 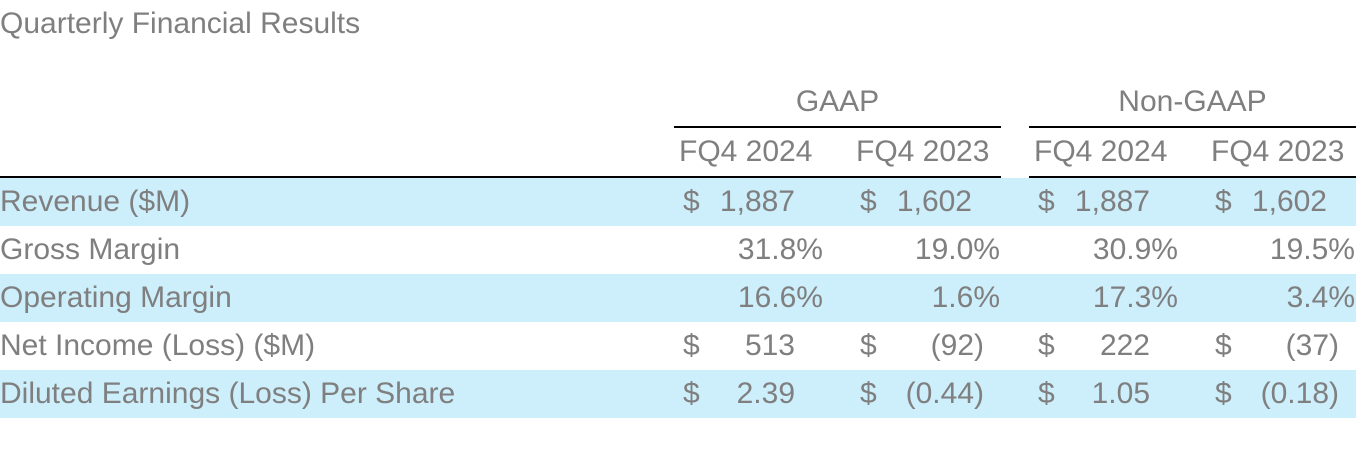 I want to click on cell-value: (0.44), so click(x=944, y=393).